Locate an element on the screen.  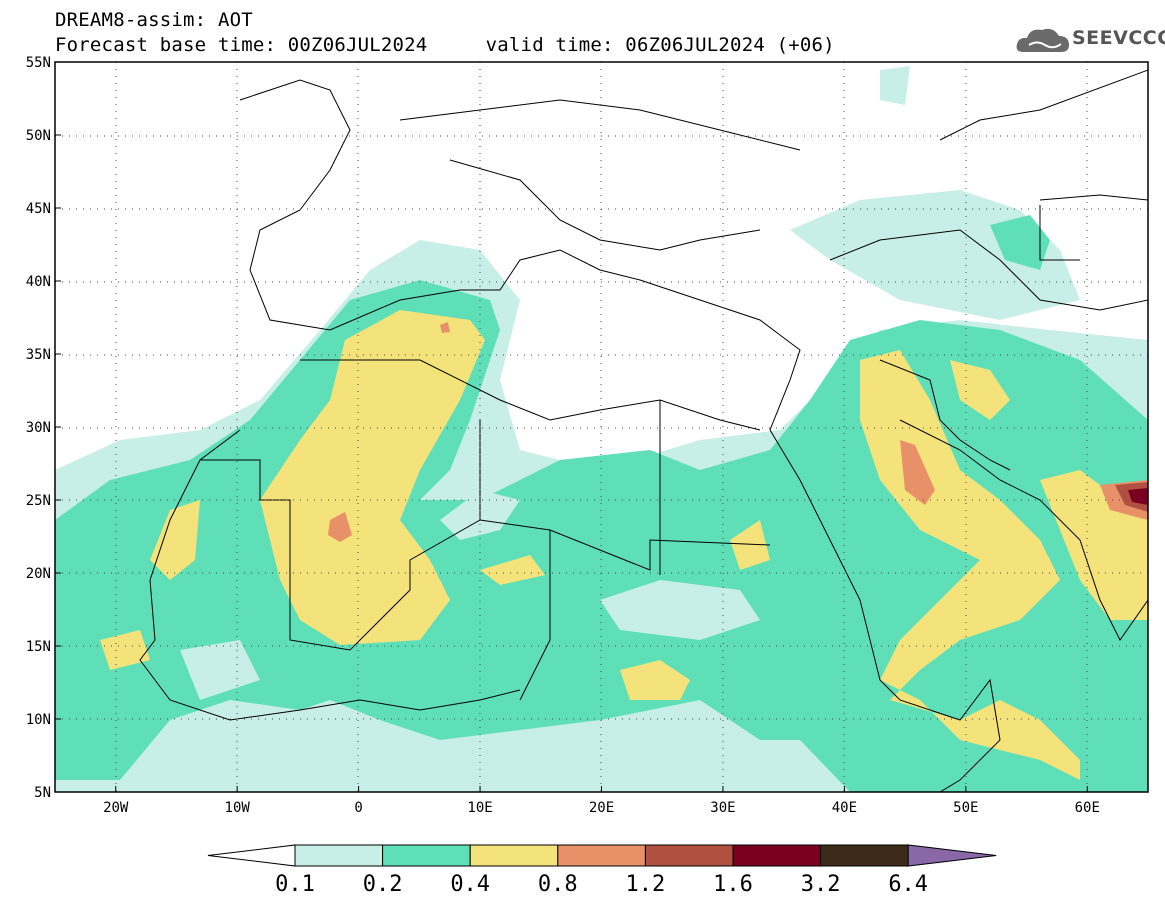
colorbar-label: 6.4 is located at coordinates (908, 884).